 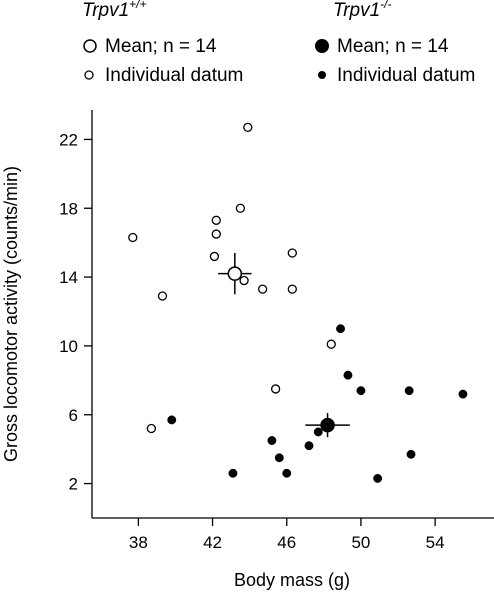 I want to click on y-axis-title: Gross locomotor activity (counts/min), so click(x=11, y=314).